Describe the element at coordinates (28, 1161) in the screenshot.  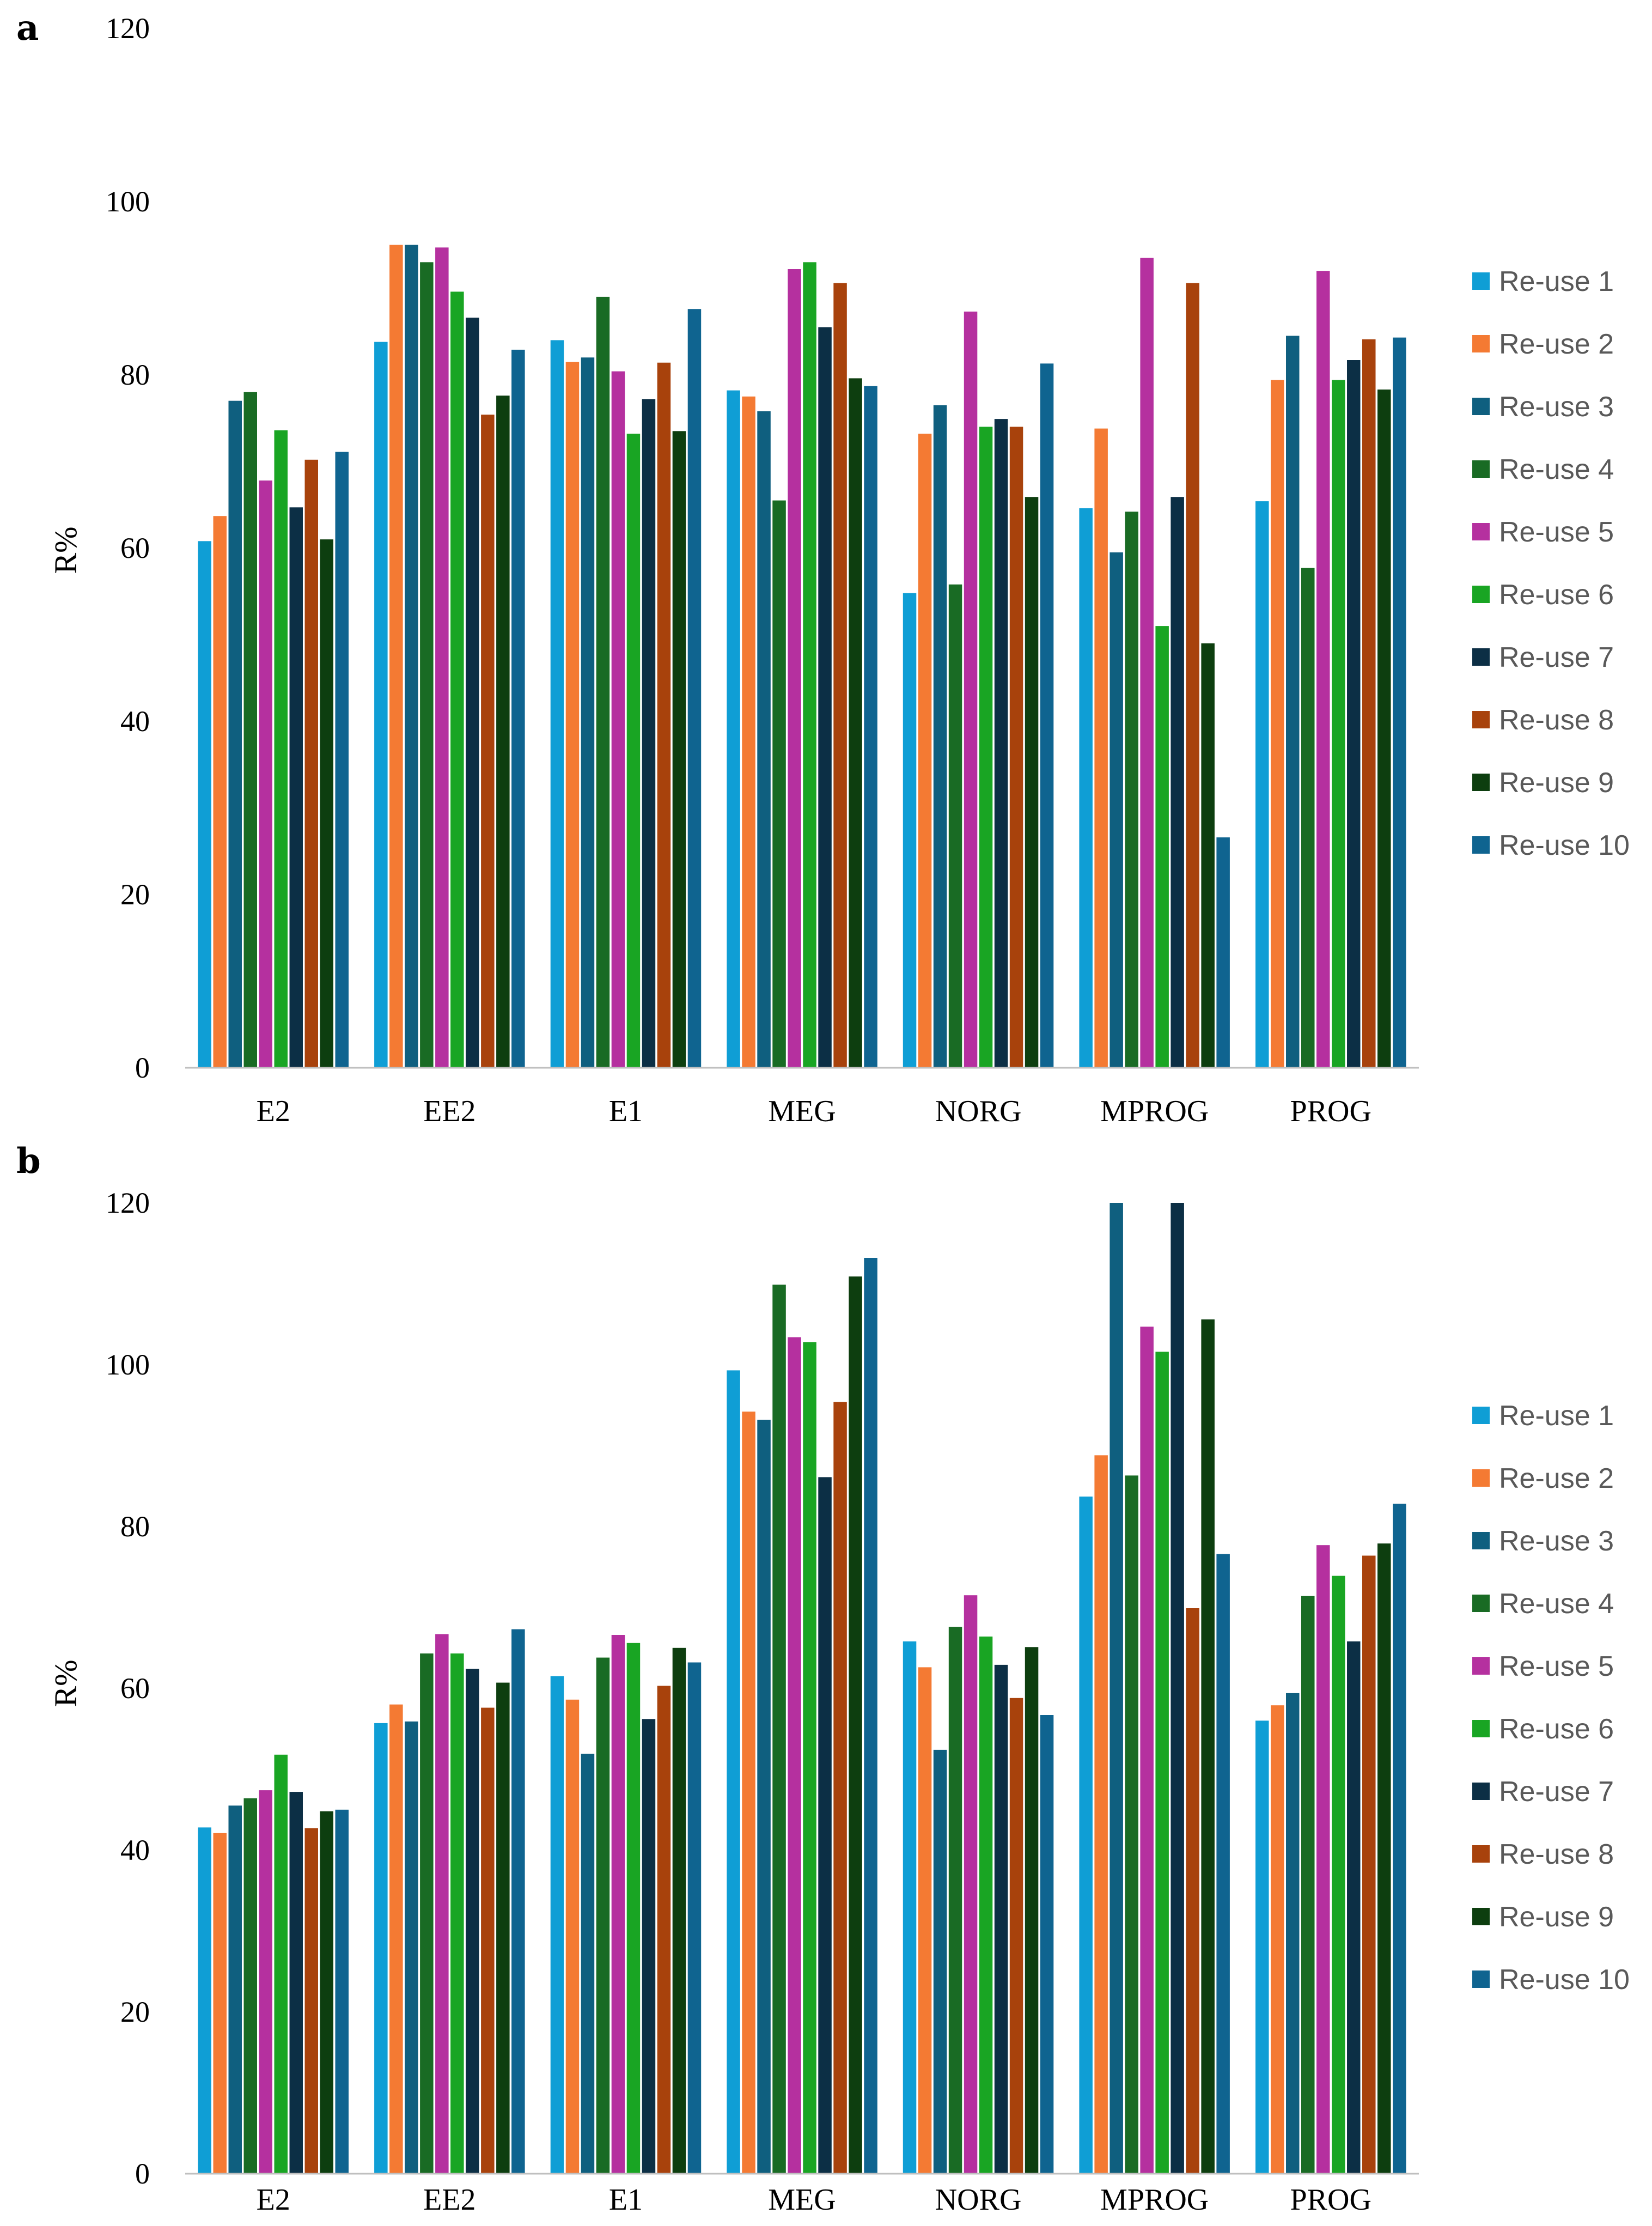
I see `panel-label-b: b` at that location.